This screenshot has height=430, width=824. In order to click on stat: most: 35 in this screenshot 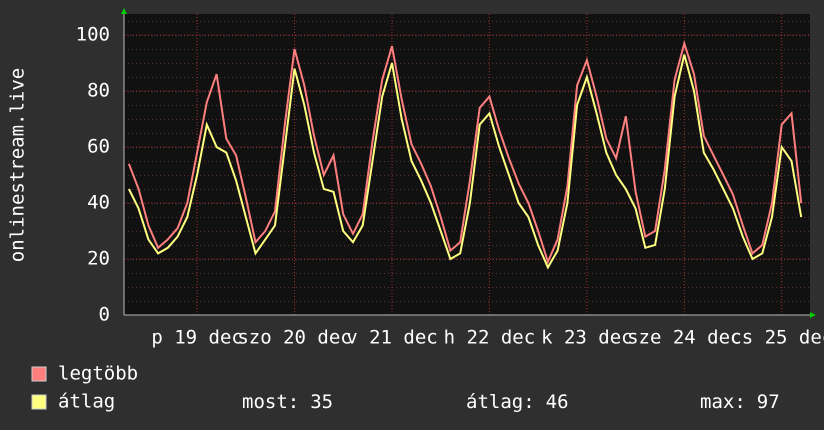, I will do `click(287, 402)`.